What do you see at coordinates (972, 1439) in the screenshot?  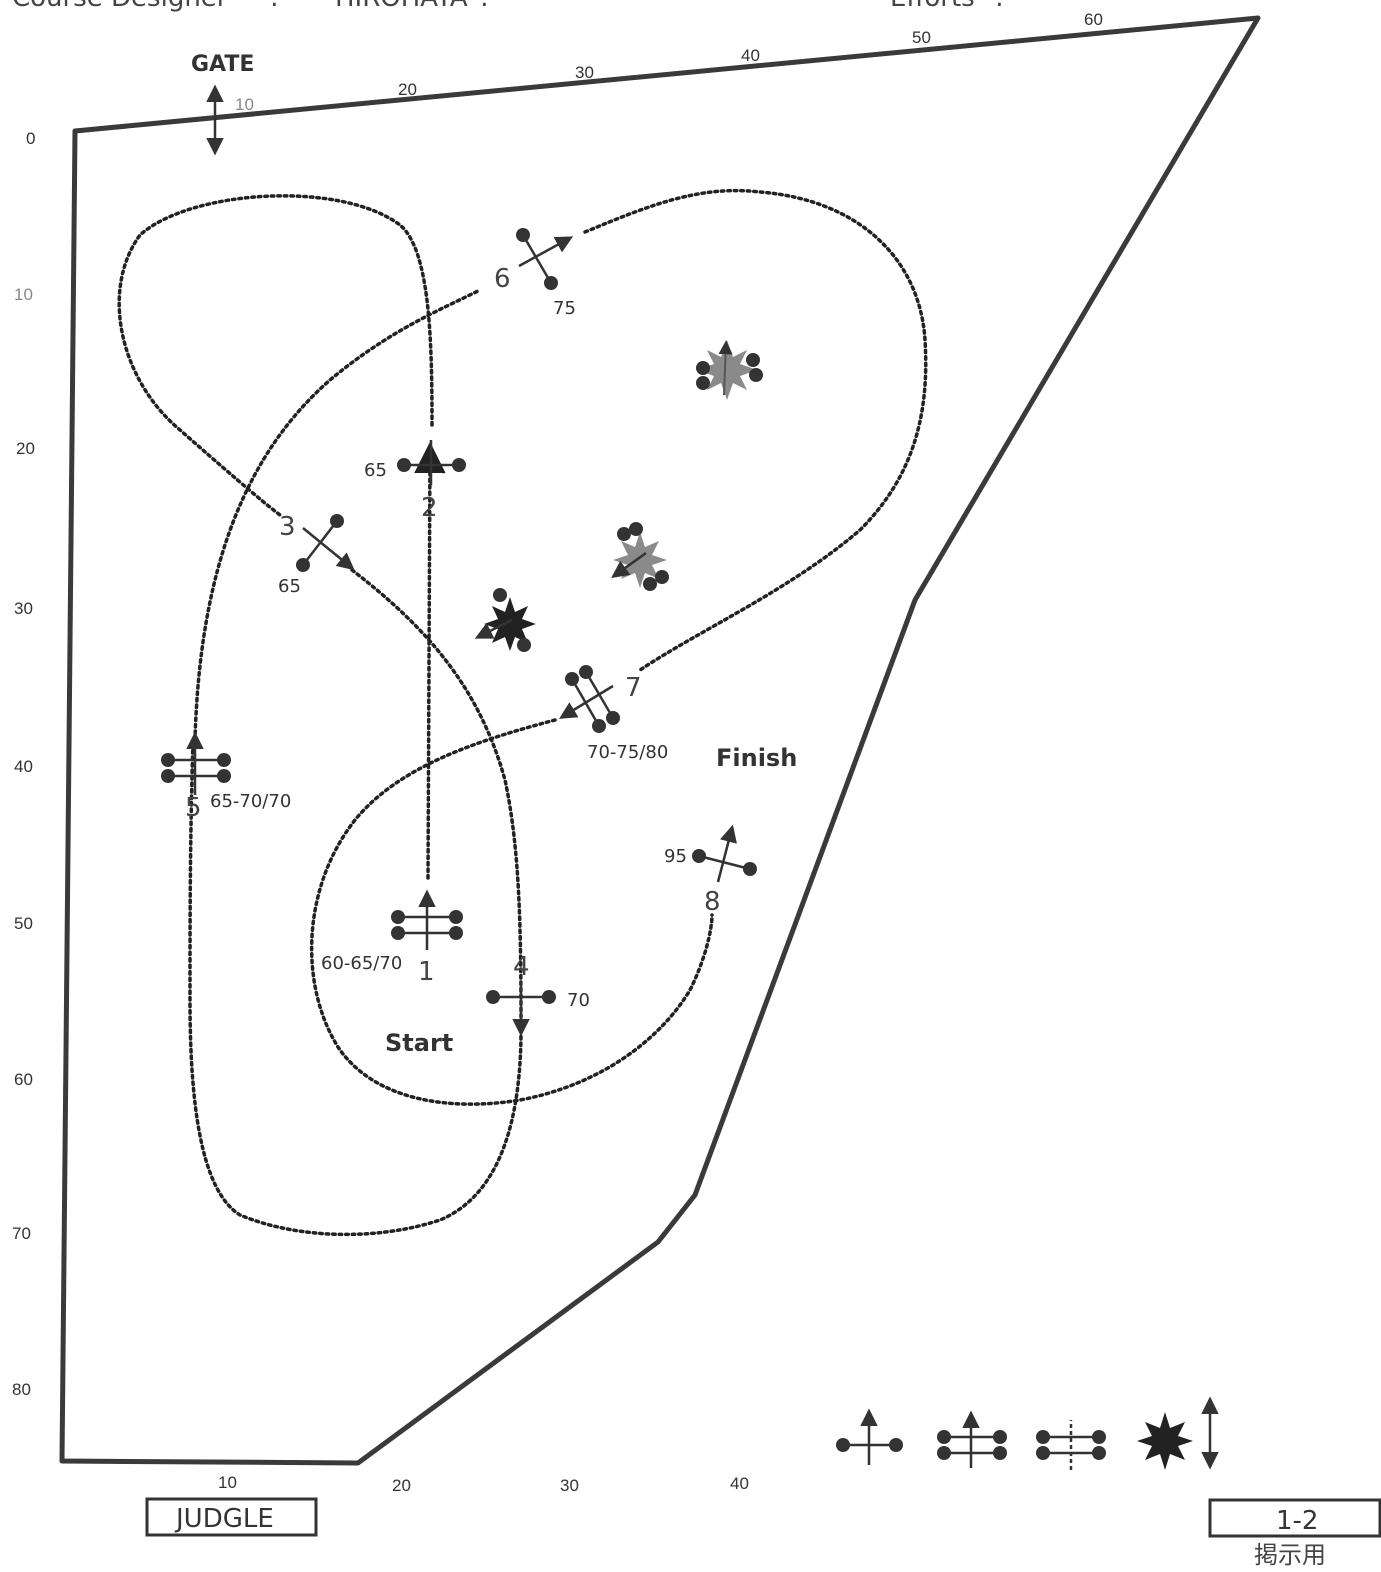 I see `legend-oxer-icon` at bounding box center [972, 1439].